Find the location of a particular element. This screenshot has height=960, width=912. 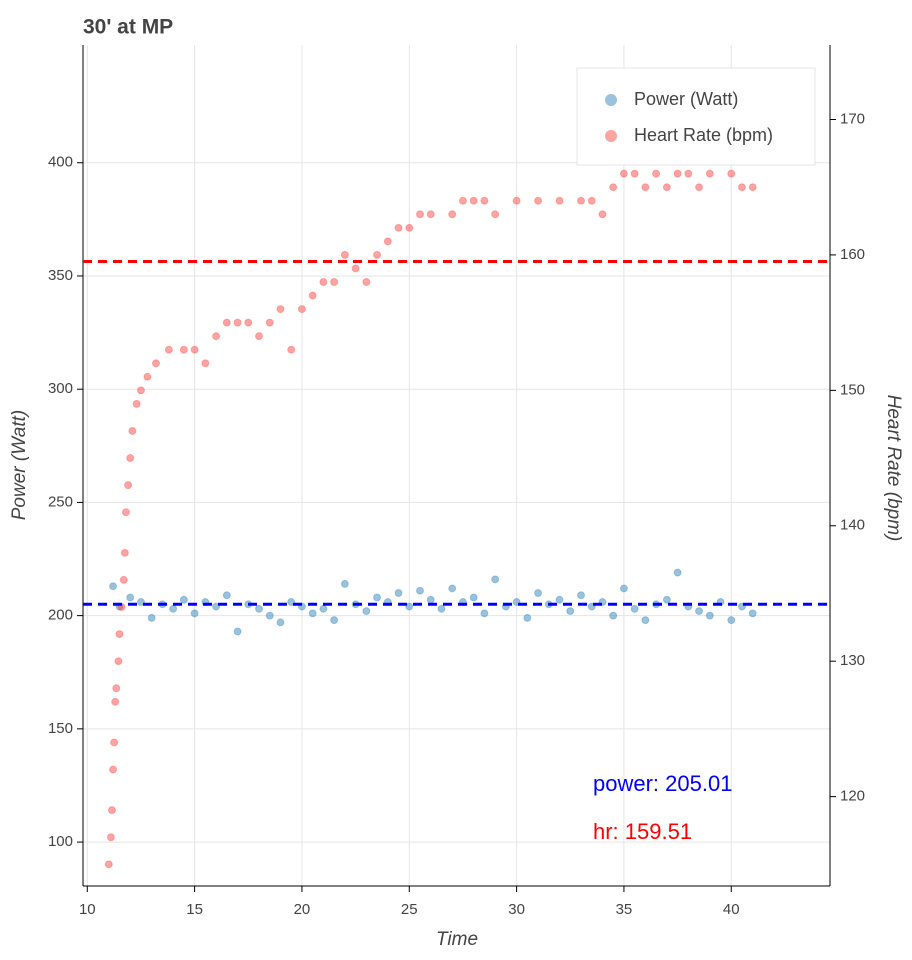

x-tick-label: 35 is located at coordinates (624, 909).